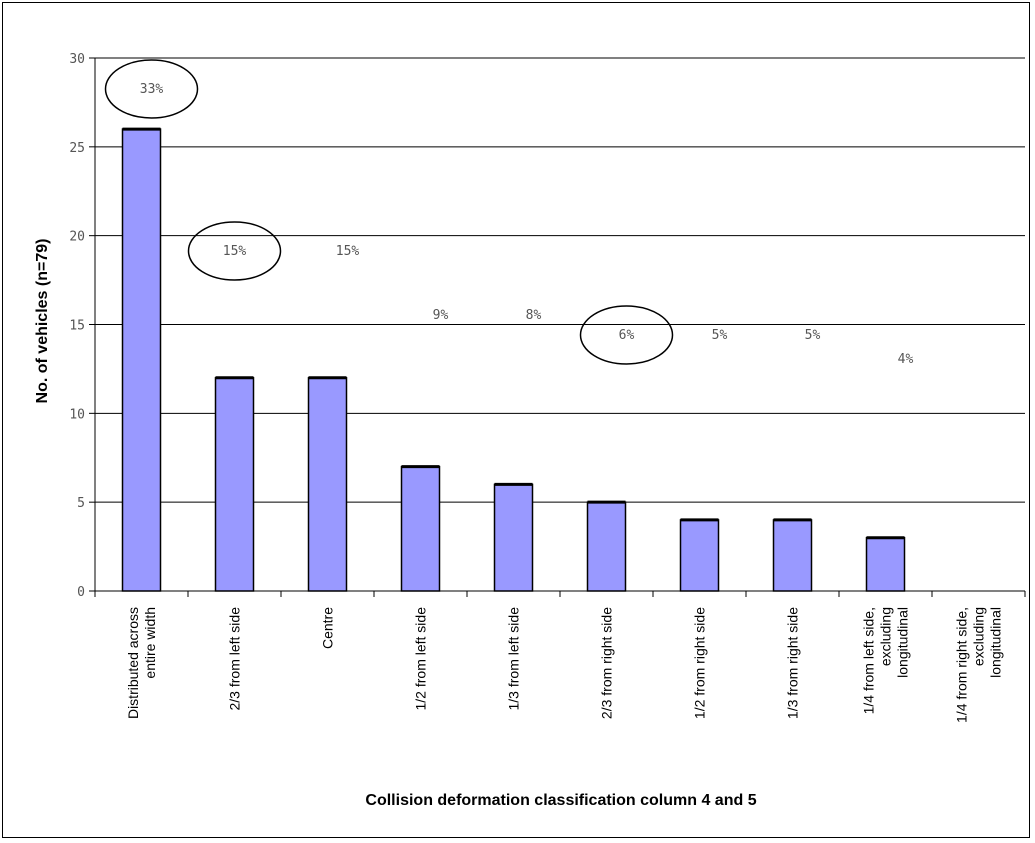 This screenshot has height=843, width=1035. Describe the element at coordinates (962, 665) in the screenshot. I see `category-label: 1/4 from right side,` at that location.